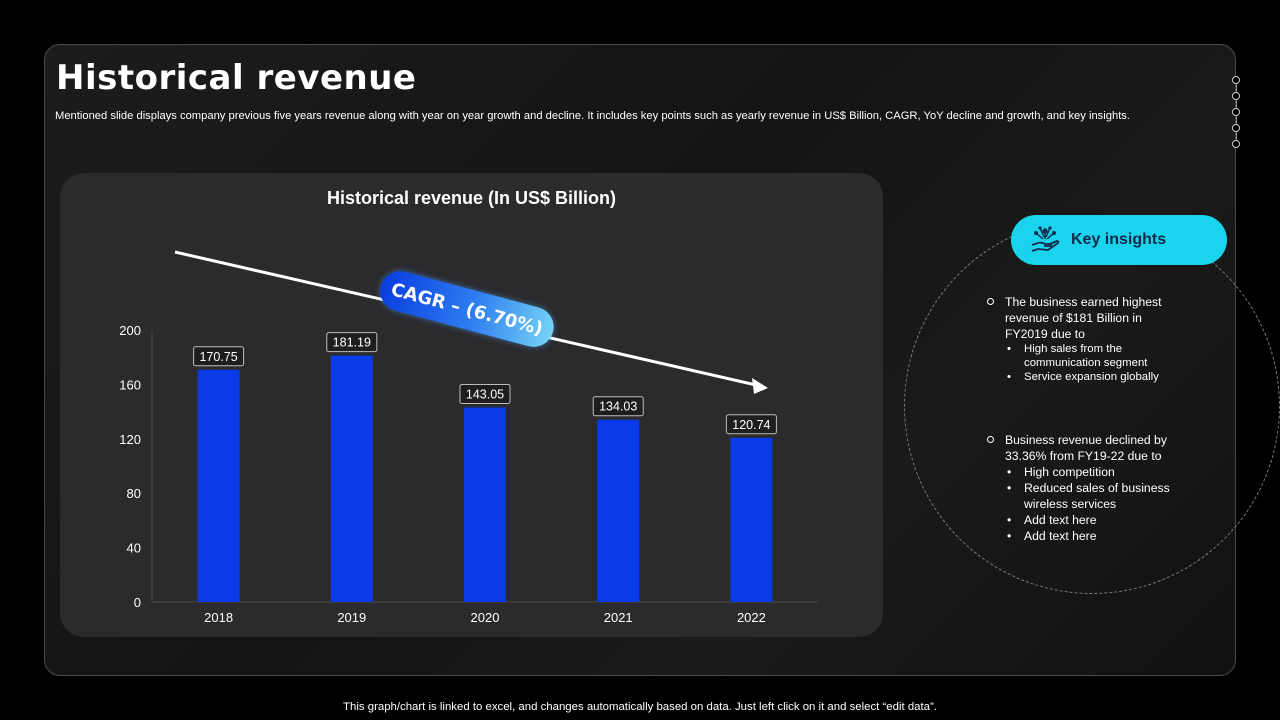 The width and height of the screenshot is (1280, 720). I want to click on x-tick-label: 2018, so click(218, 617).